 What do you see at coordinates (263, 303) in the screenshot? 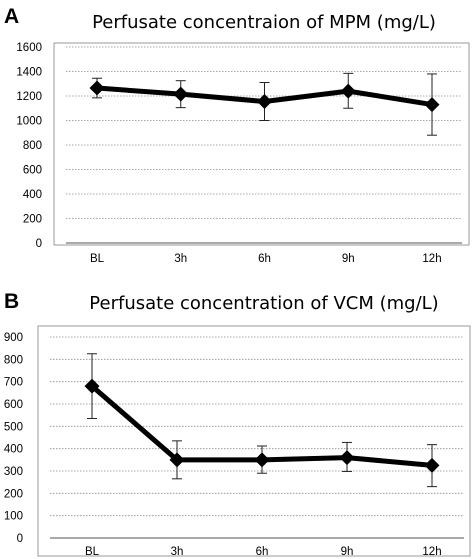
I see `chart-title-vcm: Perfusate concentration of VCM (mg/L)` at bounding box center [263, 303].